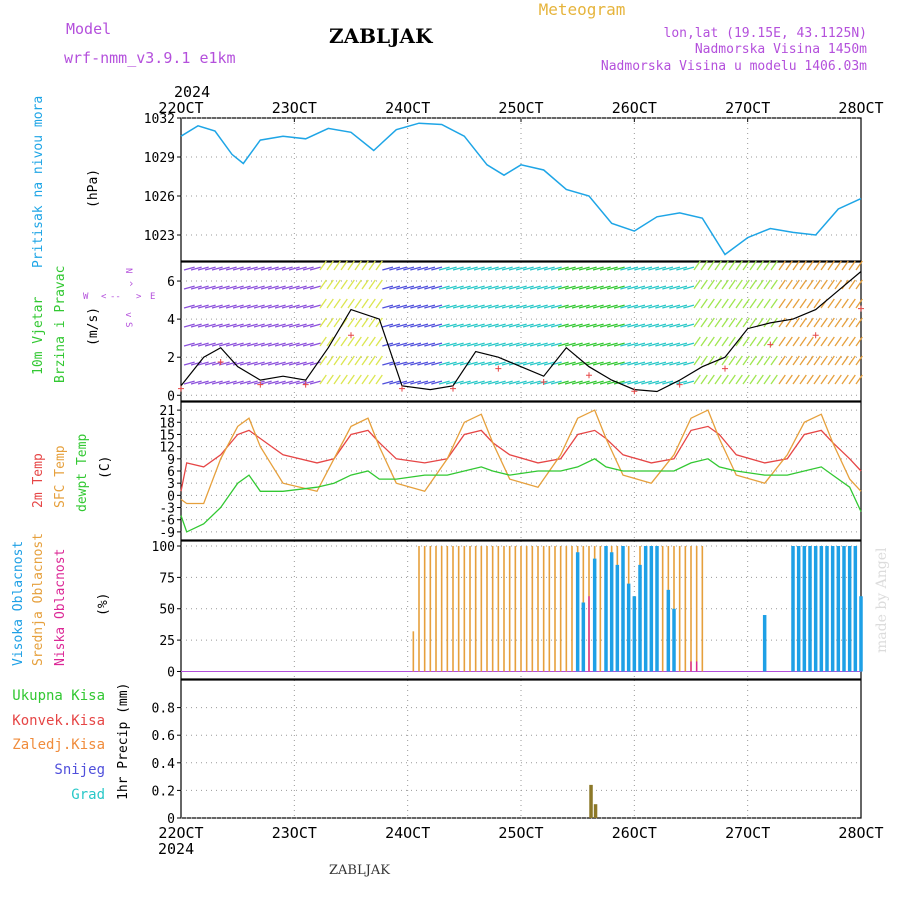  I want to click on y-tick-label: -6, so click(167, 521).